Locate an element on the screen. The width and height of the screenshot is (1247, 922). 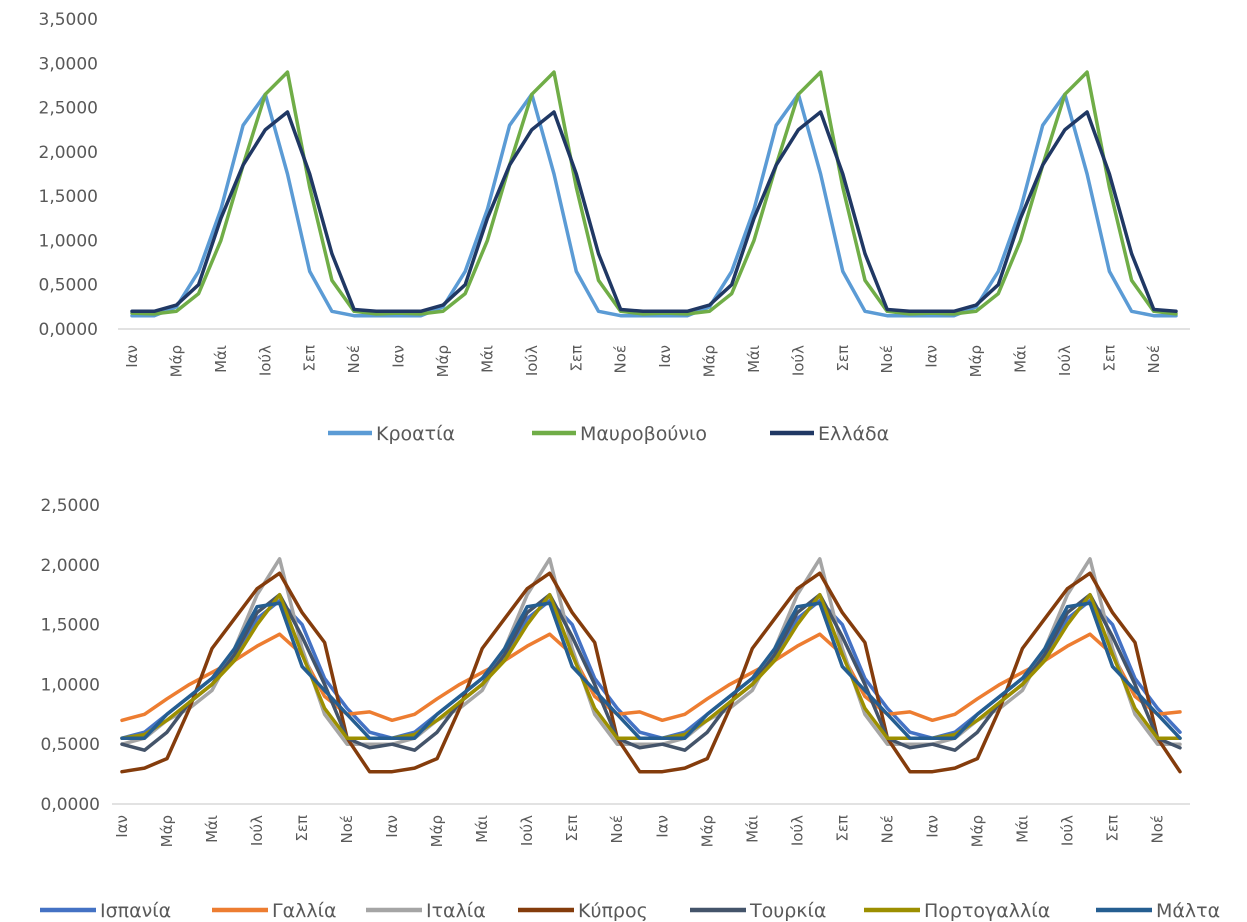
legend-label-μάλτα: Μάλτα is located at coordinates (1188, 911).